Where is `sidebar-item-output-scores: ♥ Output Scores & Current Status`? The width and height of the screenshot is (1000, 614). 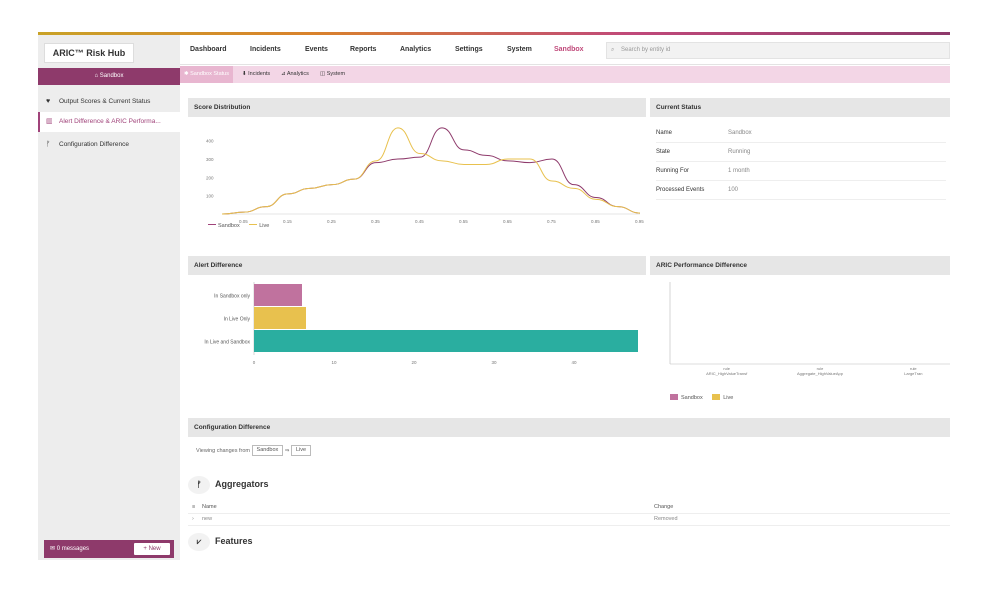 sidebar-item-output-scores: ♥ Output Scores & Current Status is located at coordinates (109, 102).